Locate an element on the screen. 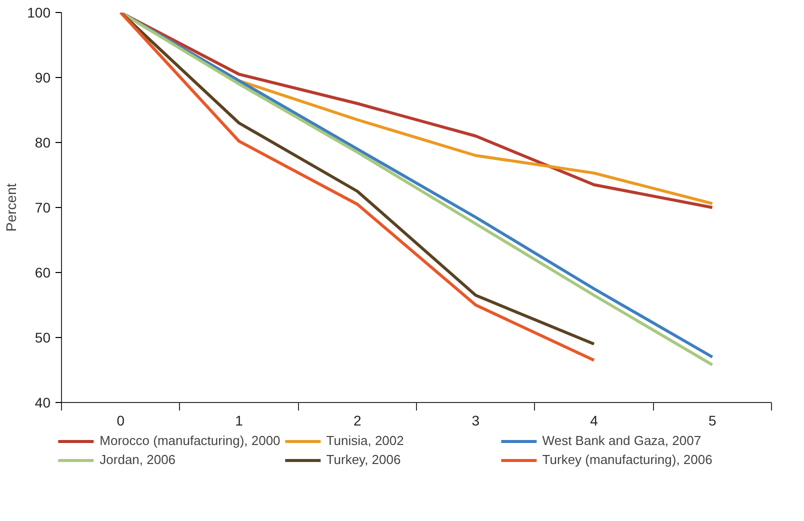  y-tick-label: 50 is located at coordinates (42, 338).